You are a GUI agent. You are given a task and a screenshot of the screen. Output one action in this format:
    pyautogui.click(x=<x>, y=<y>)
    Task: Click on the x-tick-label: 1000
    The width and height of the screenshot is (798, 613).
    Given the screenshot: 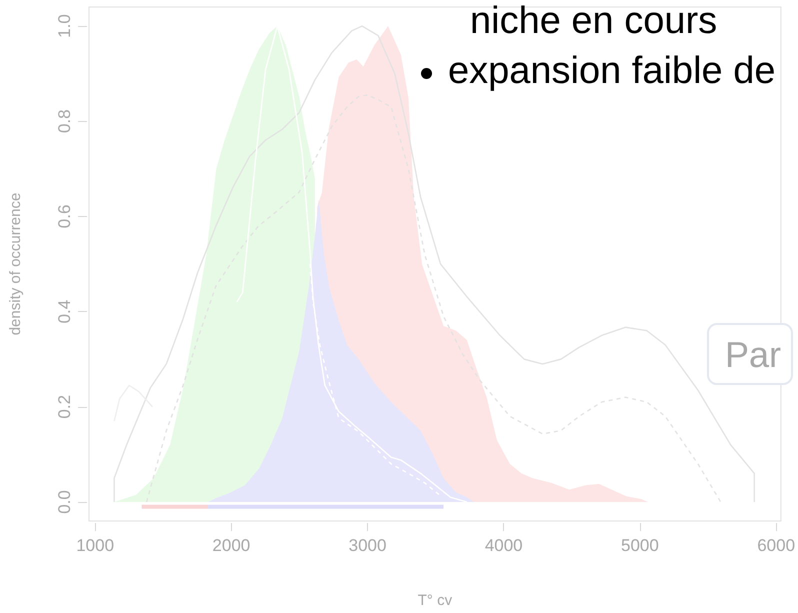 What is the action you would take?
    pyautogui.click(x=95, y=545)
    